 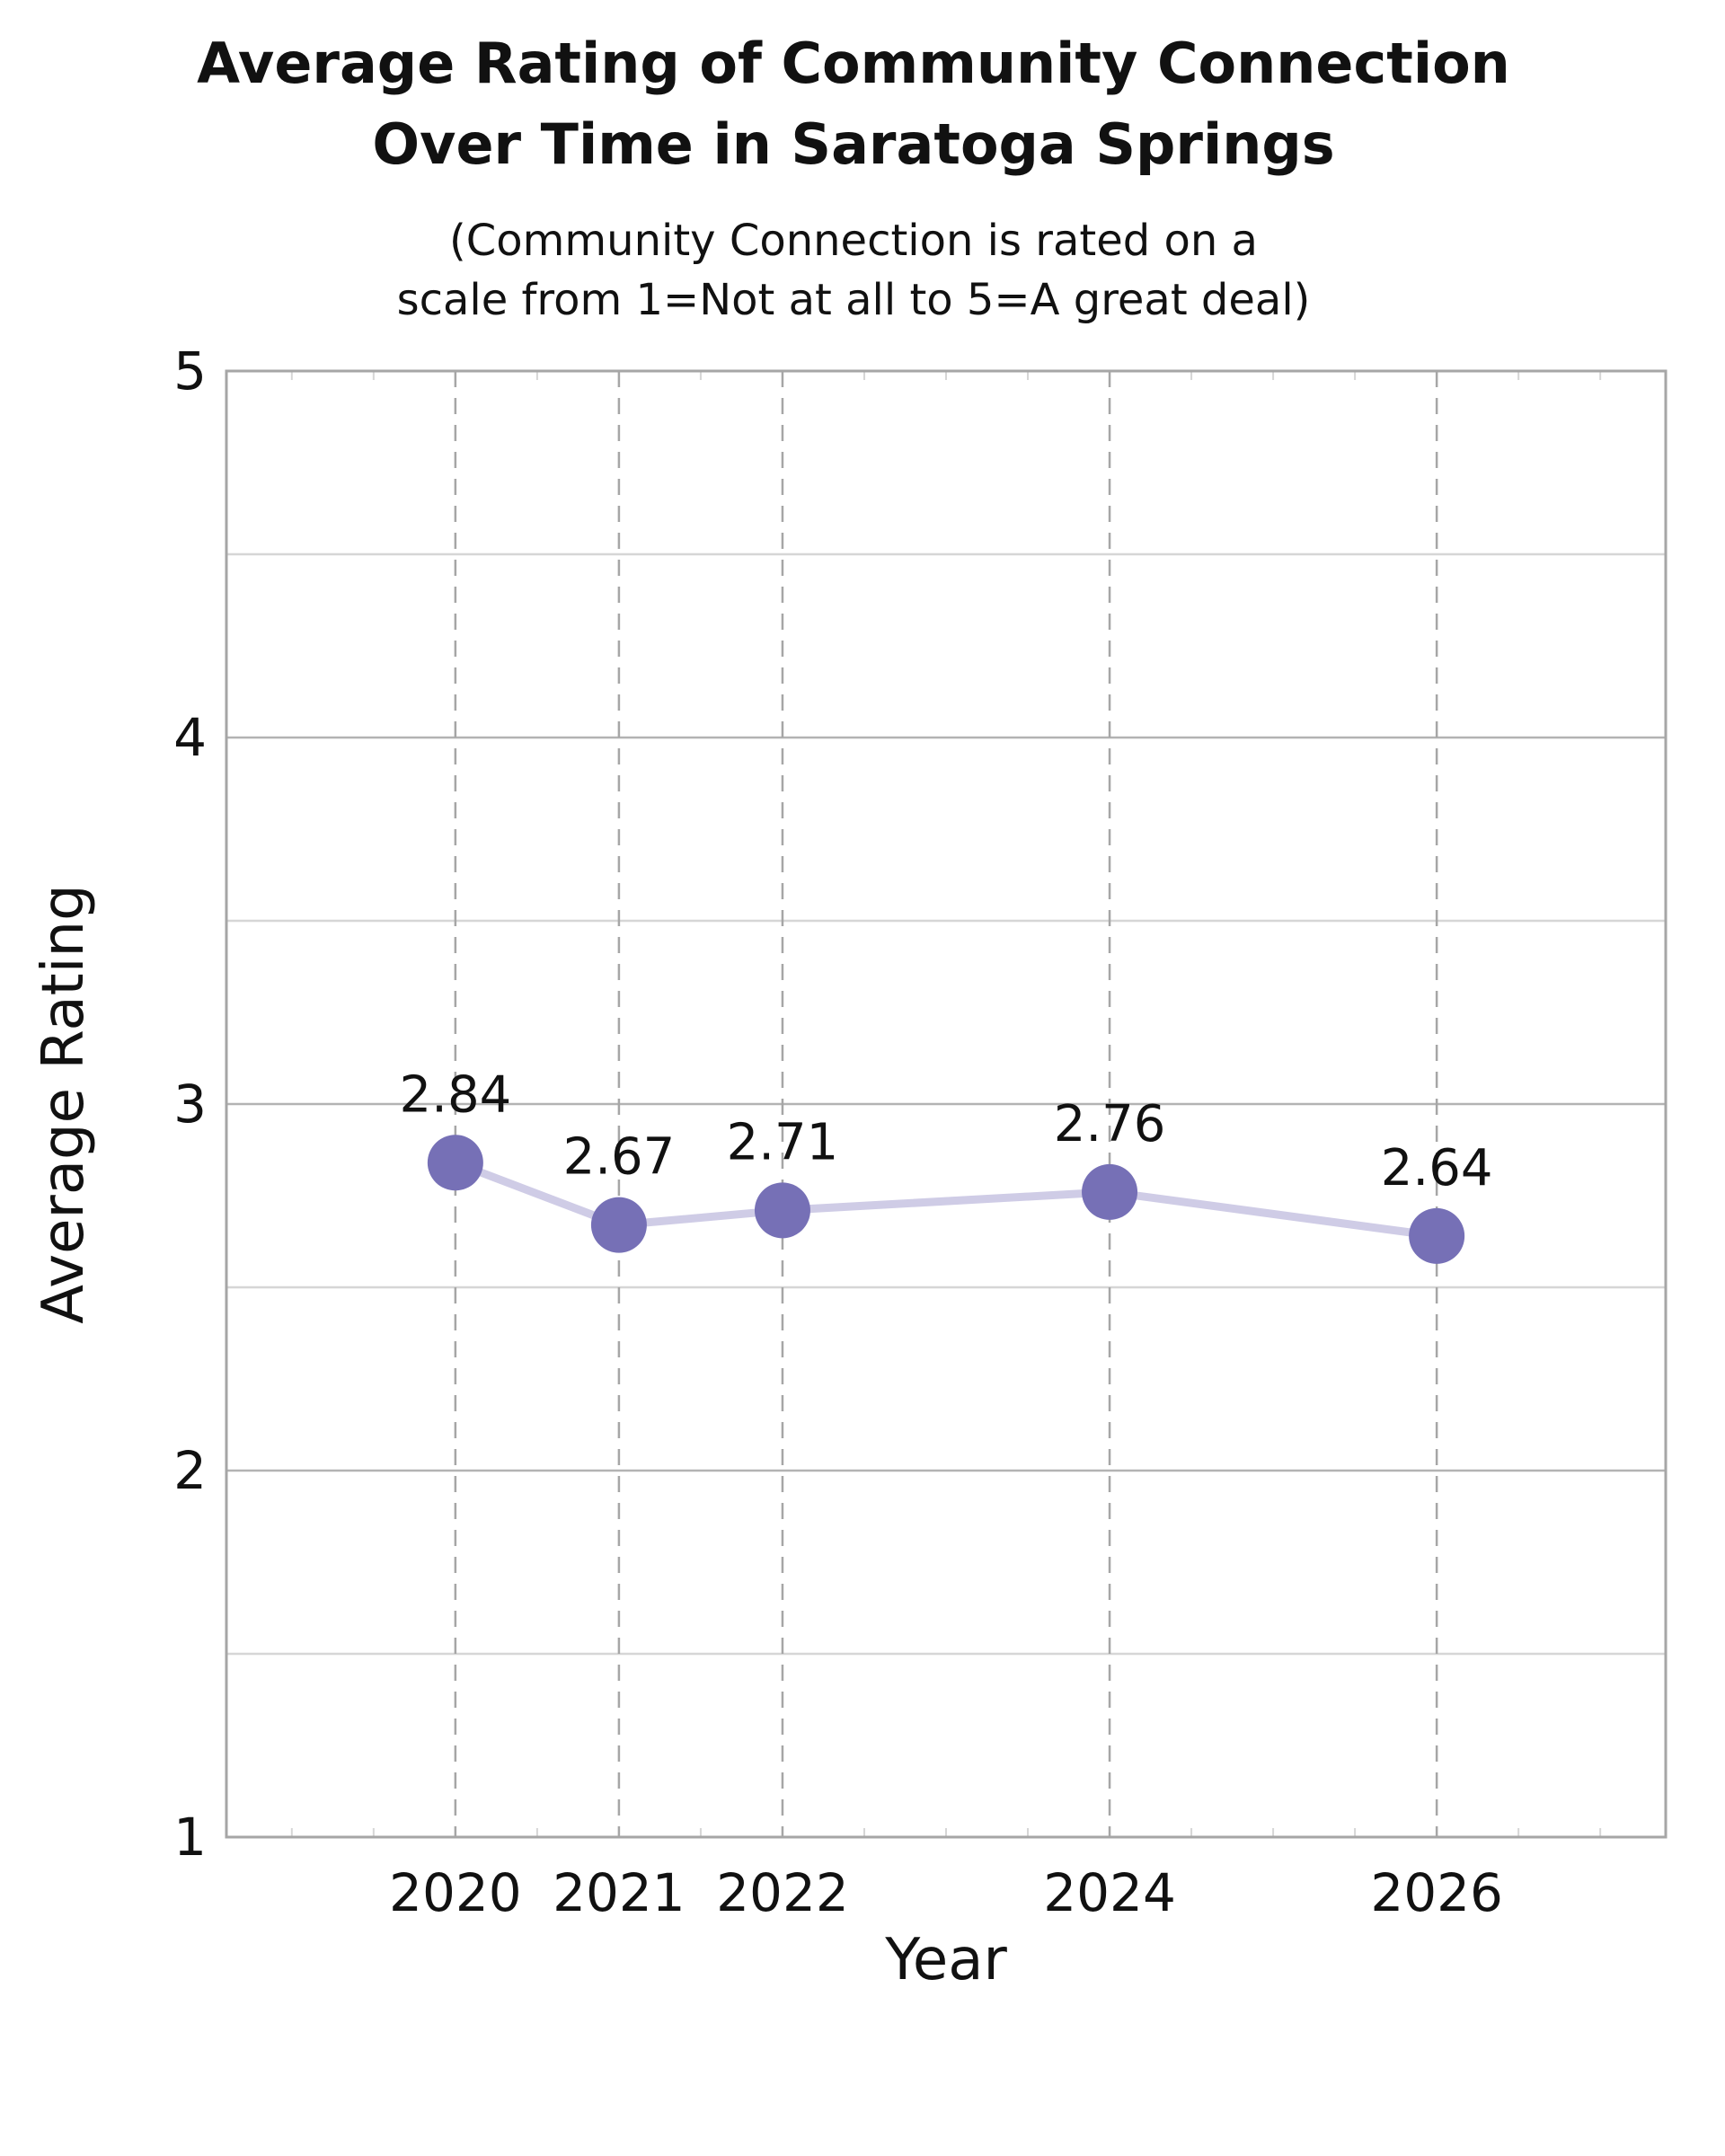 What do you see at coordinates (455, 1893) in the screenshot?
I see `x-tick-label: 2020` at bounding box center [455, 1893].